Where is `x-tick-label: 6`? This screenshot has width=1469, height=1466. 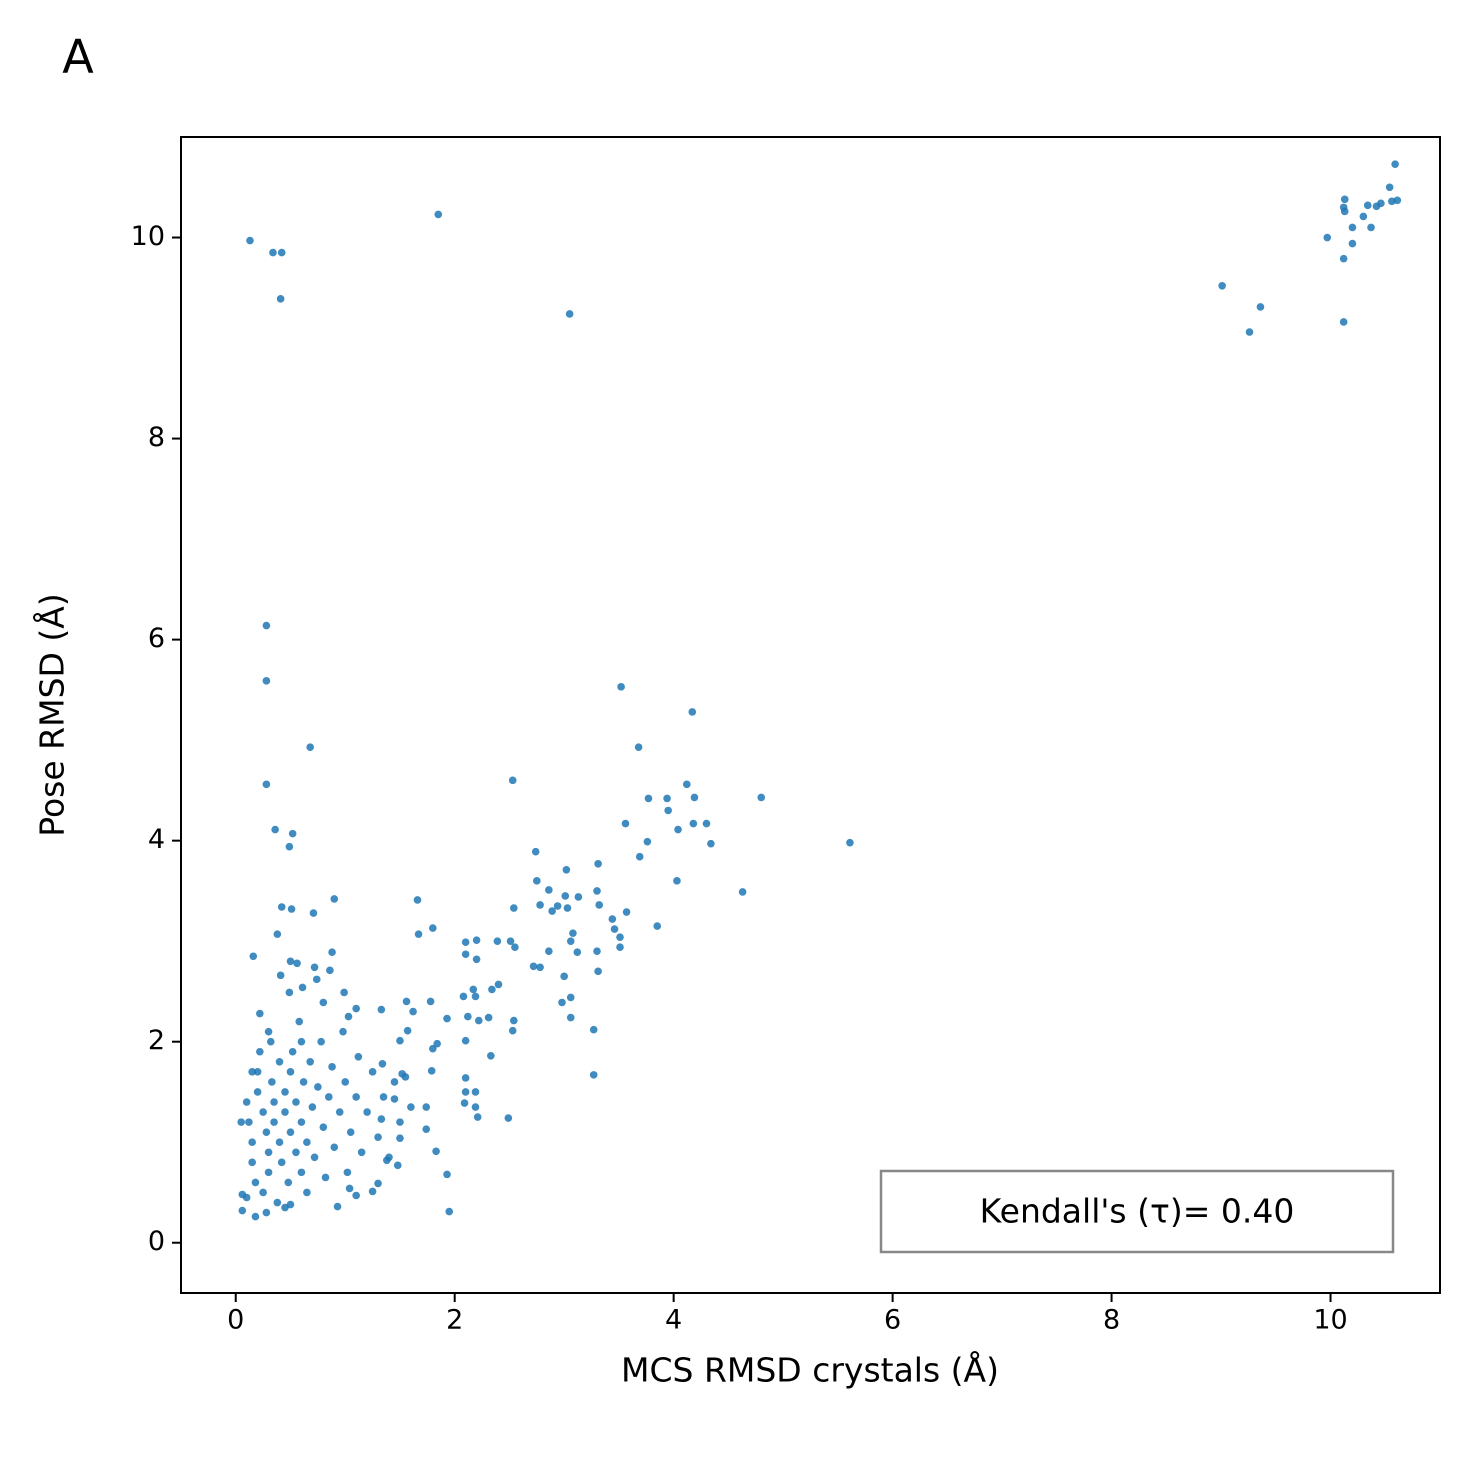
x-tick-label: 6 is located at coordinates (892, 1320).